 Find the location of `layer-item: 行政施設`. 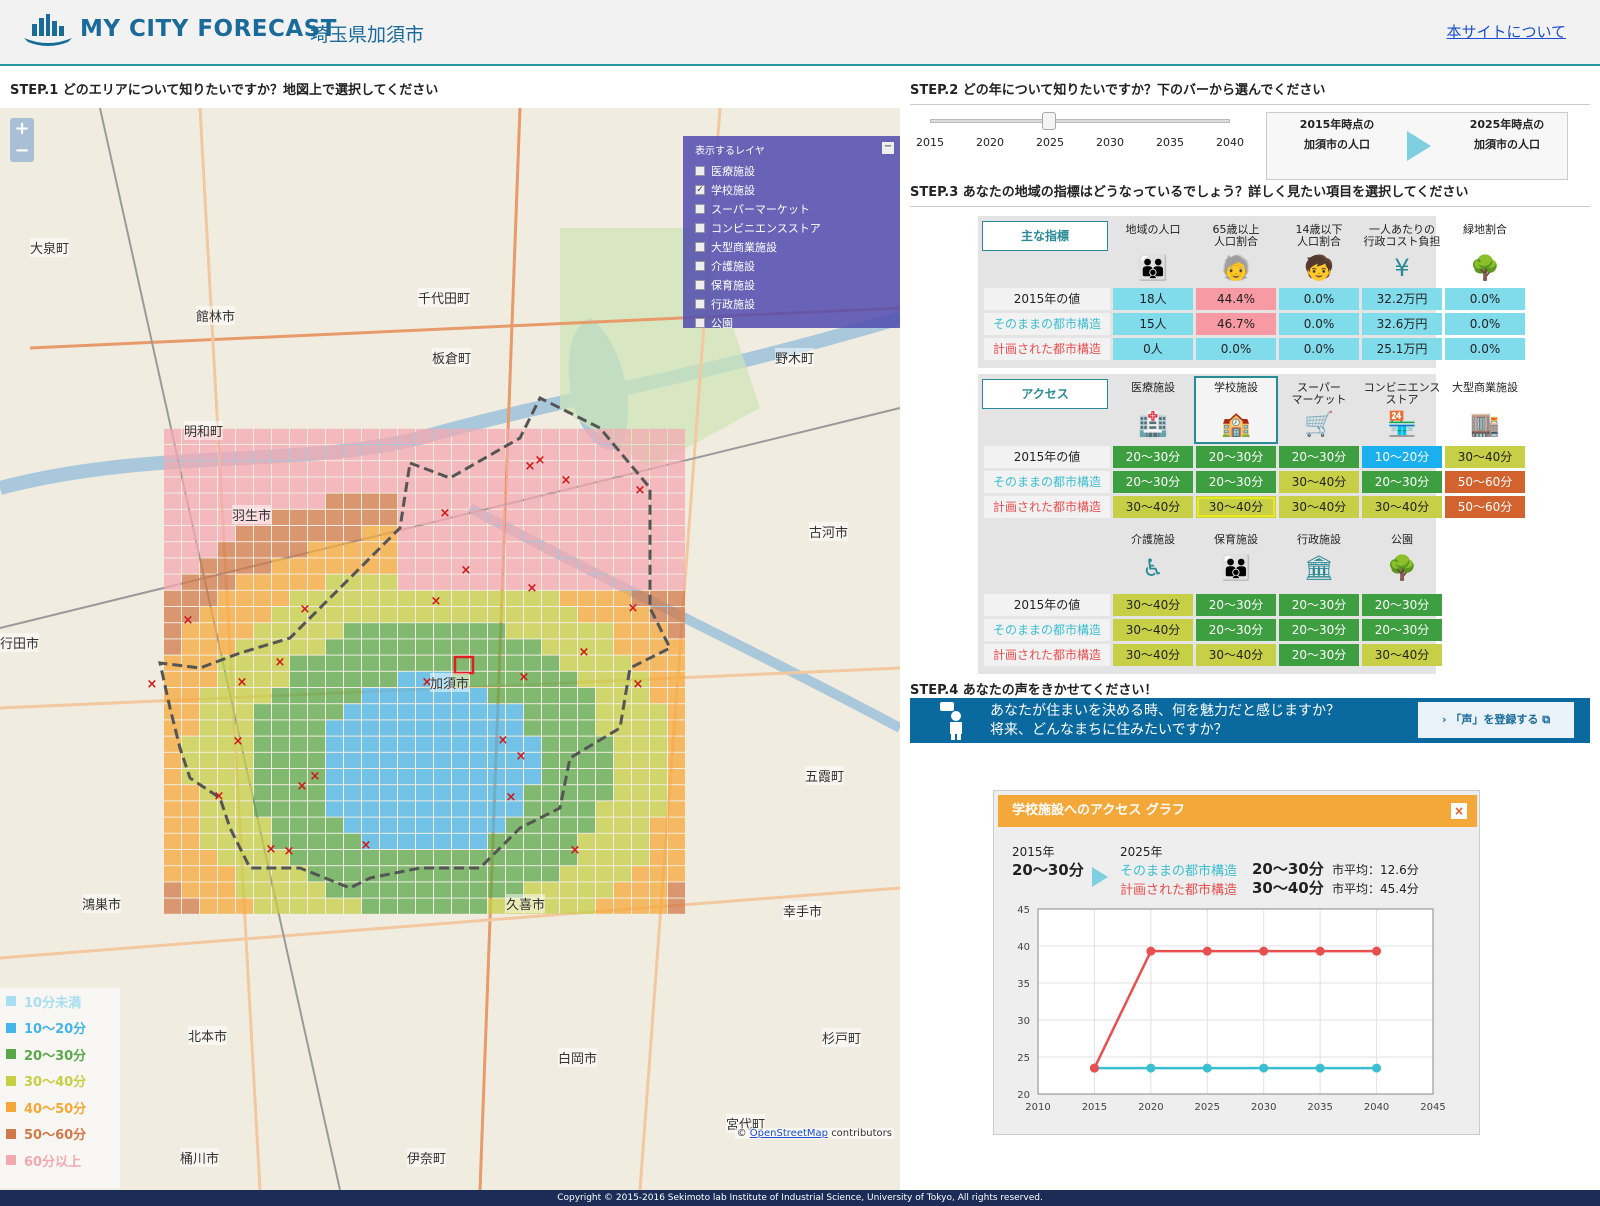

layer-item: 行政施設 is located at coordinates (791, 303).